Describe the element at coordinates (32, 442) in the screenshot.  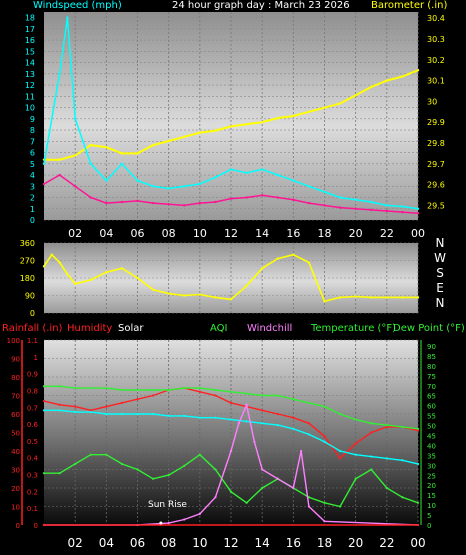
I see `y-rain-tick-label: 0.5` at that location.